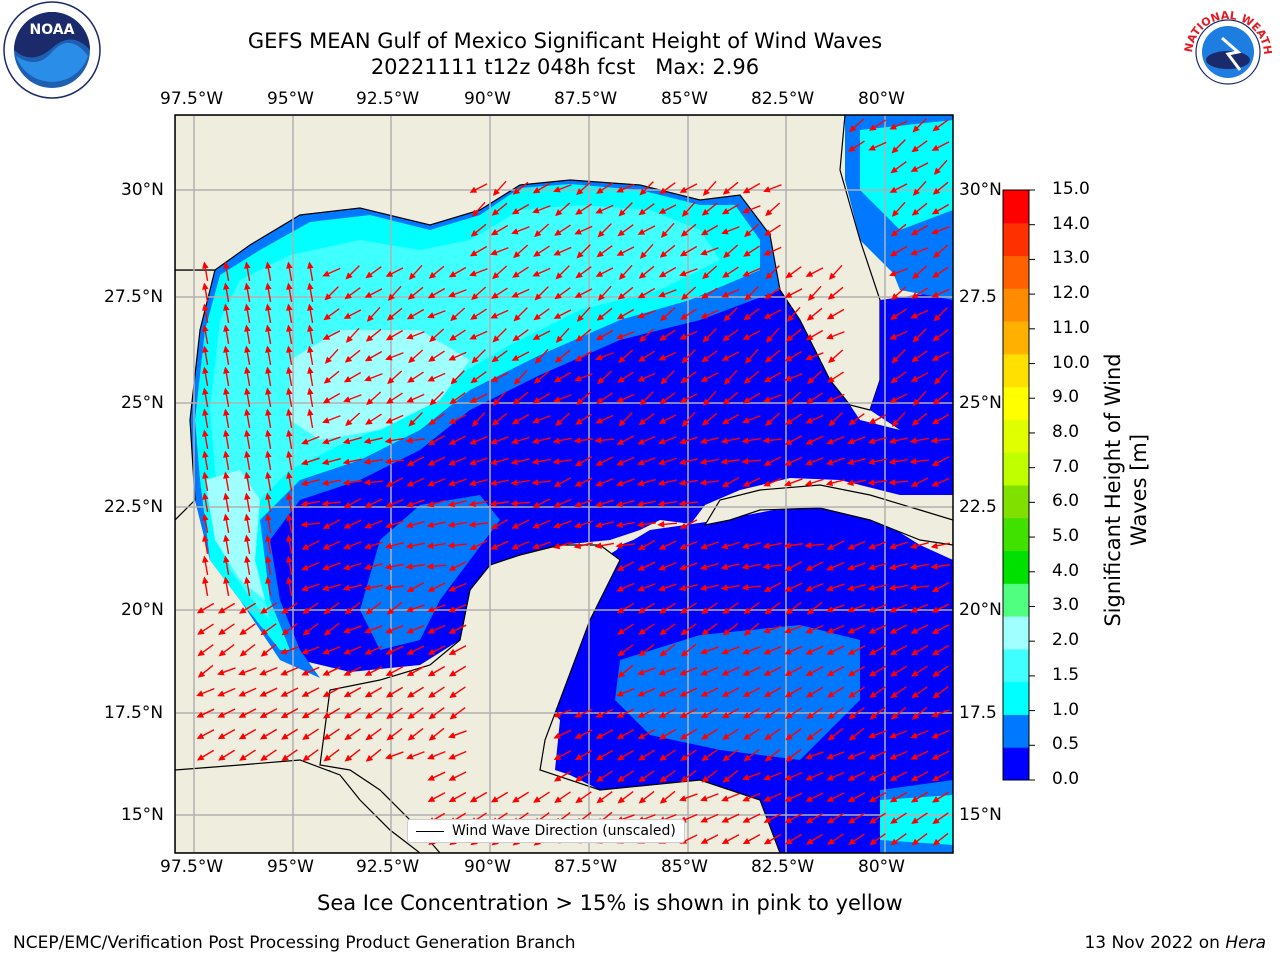  I want to click on lat-tick-left-3: 22.5°N, so click(134, 507).